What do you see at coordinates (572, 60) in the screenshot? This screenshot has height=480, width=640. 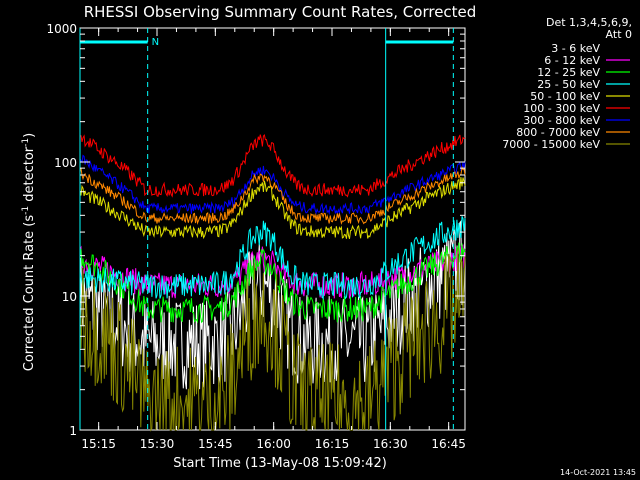 I see `legend-label-1: 6 - 12 keV` at bounding box center [572, 60].